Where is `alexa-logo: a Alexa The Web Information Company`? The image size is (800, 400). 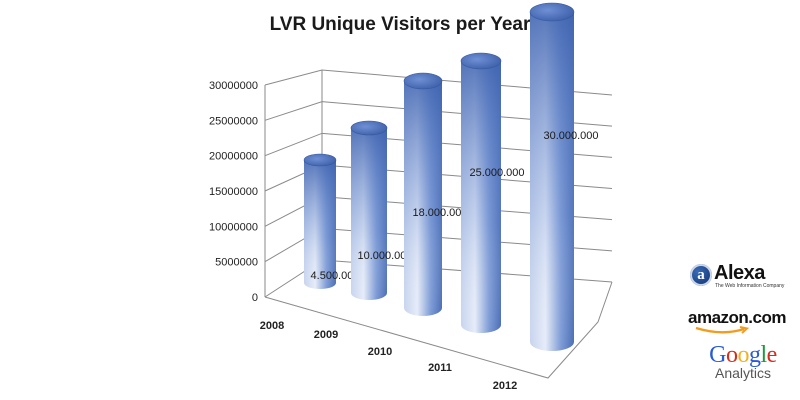
alexa-logo: a Alexa The Web Information Company is located at coordinates (740, 277).